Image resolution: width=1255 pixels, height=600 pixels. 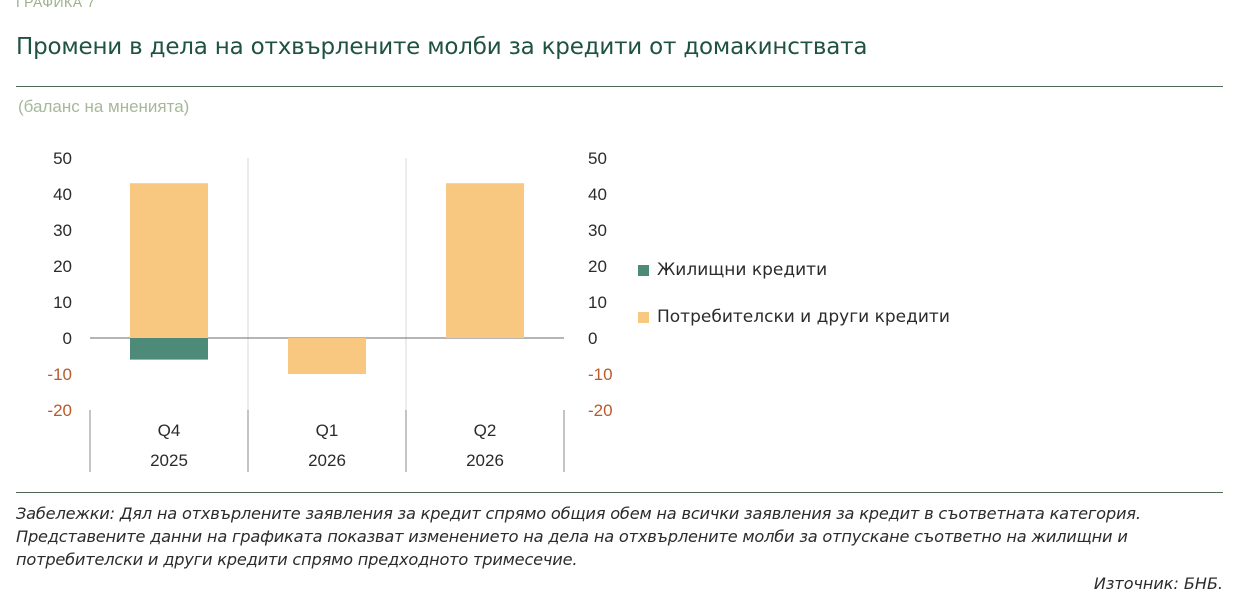 What do you see at coordinates (597, 158) in the screenshot?
I see `y-tick-label-right: 50` at bounding box center [597, 158].